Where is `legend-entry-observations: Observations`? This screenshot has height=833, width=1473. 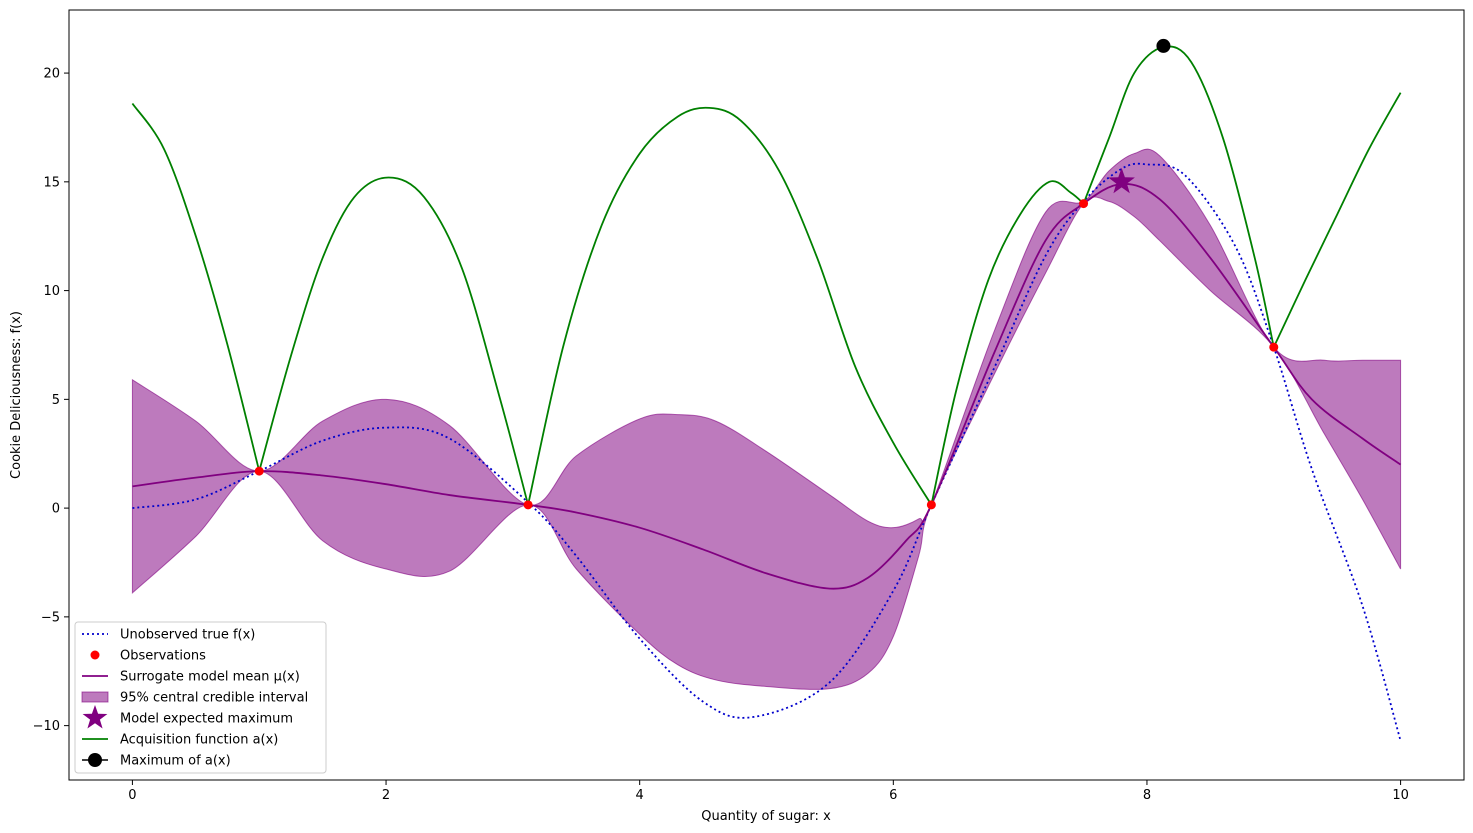
legend-entry-observations: Observations is located at coordinates (148, 656).